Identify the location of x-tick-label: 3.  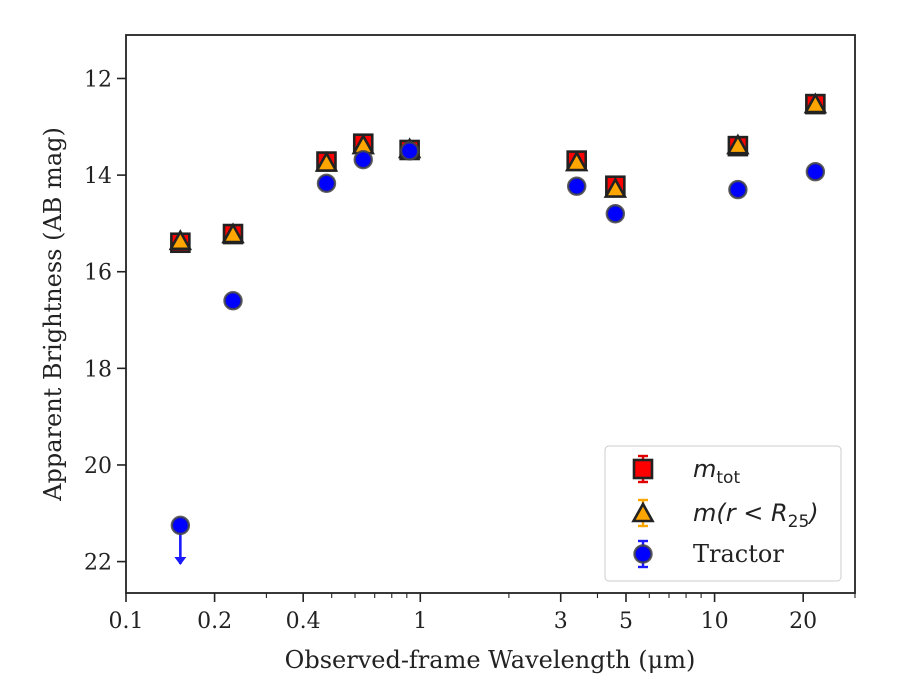
(561, 621).